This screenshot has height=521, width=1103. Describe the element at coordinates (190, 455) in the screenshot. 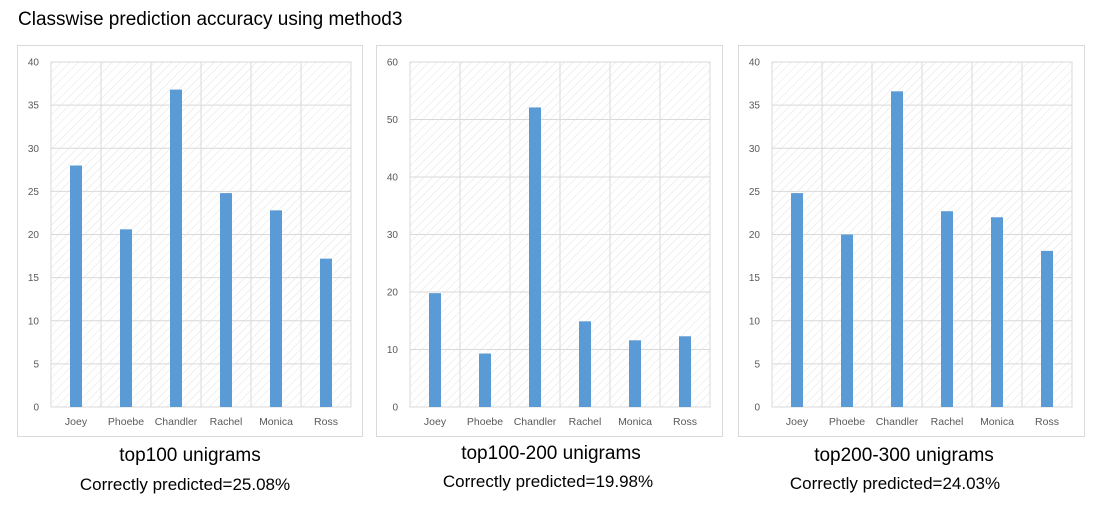

I see `chart-1-title: top100 unigrams` at that location.